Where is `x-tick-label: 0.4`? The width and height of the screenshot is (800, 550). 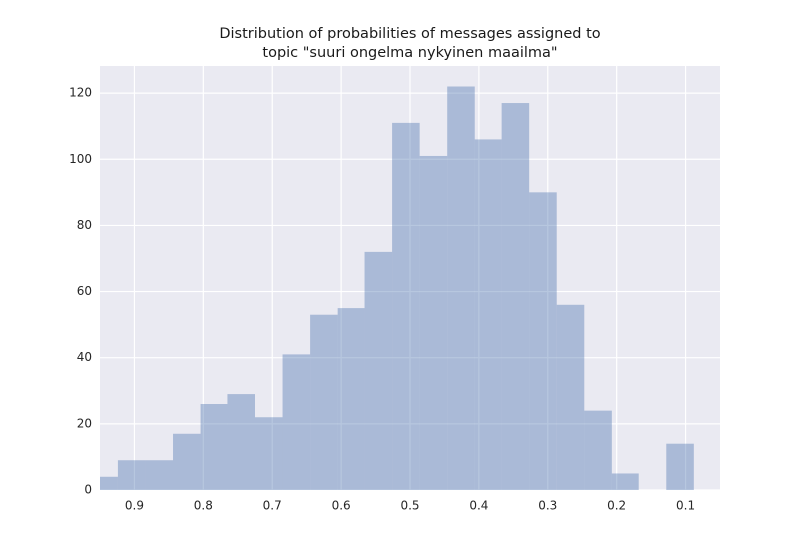 x-tick-label: 0.4 is located at coordinates (478, 506).